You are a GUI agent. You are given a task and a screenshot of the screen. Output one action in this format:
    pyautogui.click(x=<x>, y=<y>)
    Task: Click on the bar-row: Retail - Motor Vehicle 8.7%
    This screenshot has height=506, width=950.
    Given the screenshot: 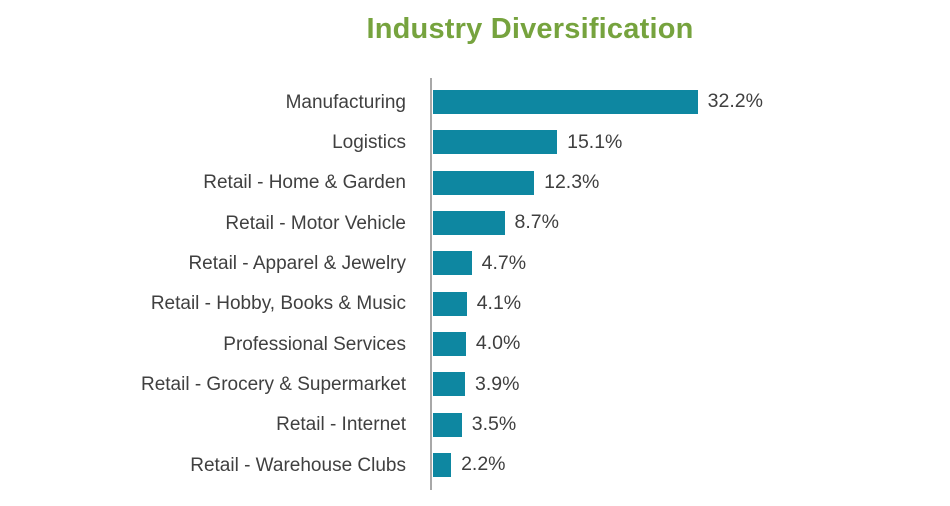 What is the action you would take?
    pyautogui.click(x=475, y=223)
    